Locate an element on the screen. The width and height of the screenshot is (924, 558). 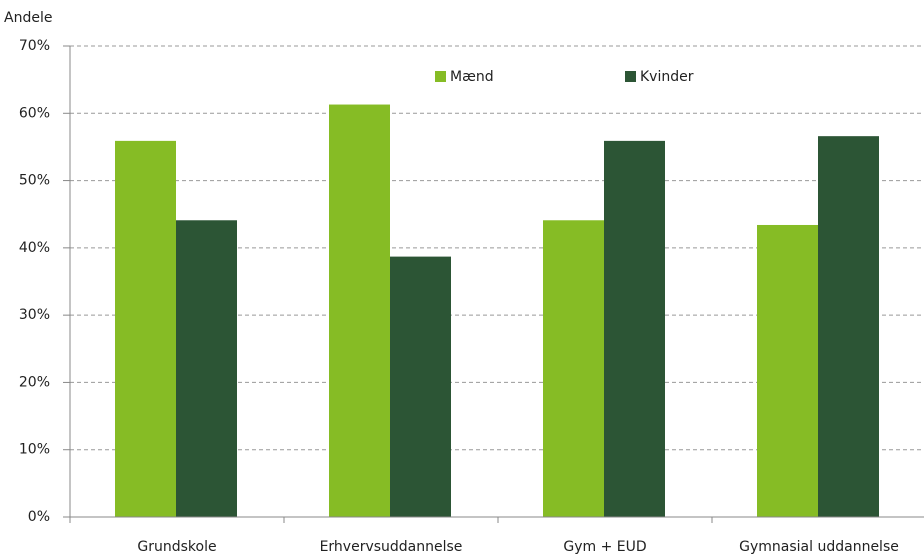
legend-label: Mænd is located at coordinates (472, 77).